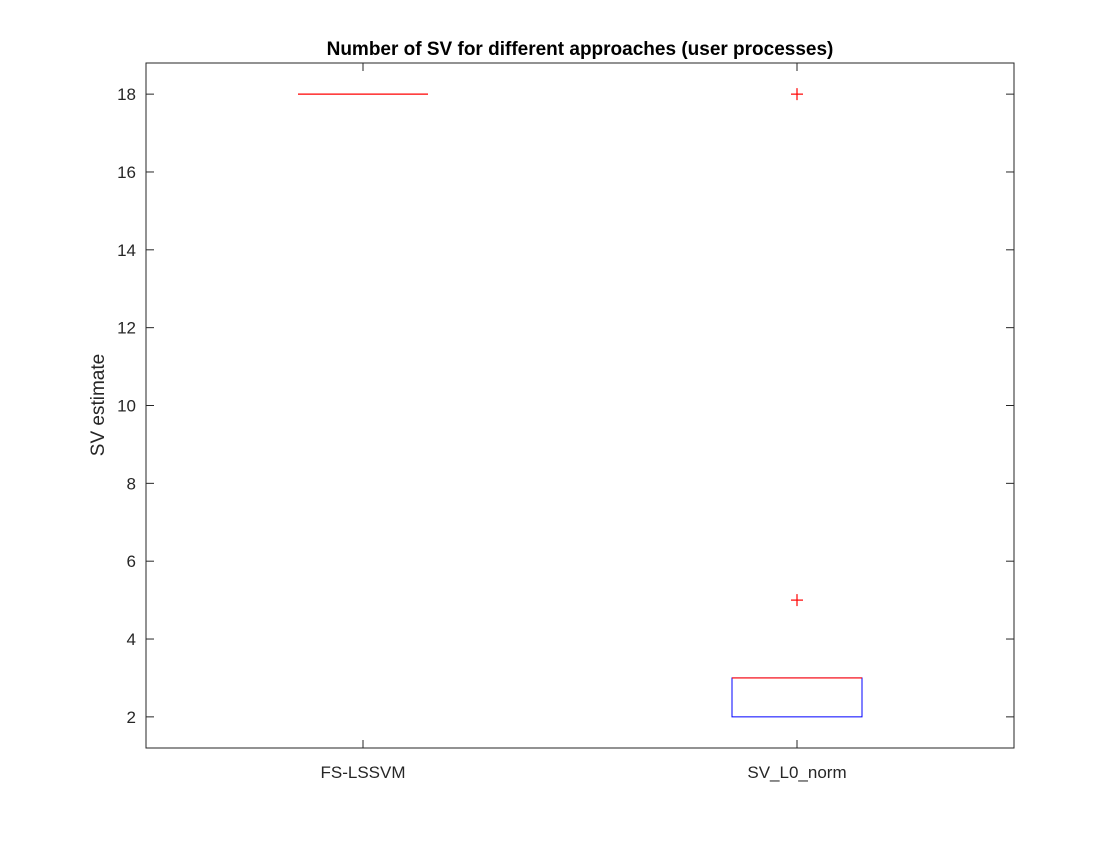 The height and width of the screenshot is (845, 1120). What do you see at coordinates (126, 328) in the screenshot?
I see `y-tick-label: 12` at bounding box center [126, 328].